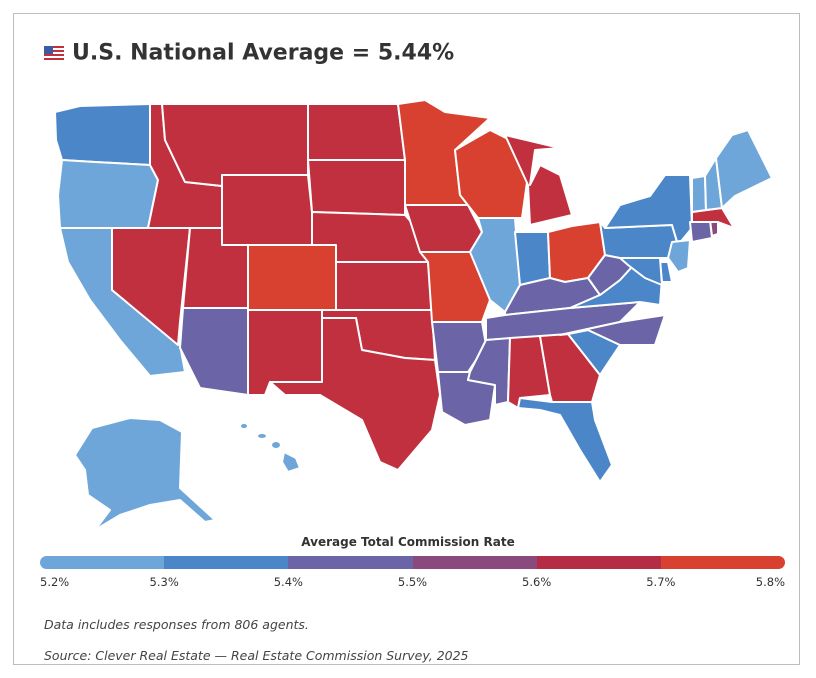 This screenshot has width=816, height=678. What do you see at coordinates (267, 210) in the screenshot?
I see `state-wyoming` at bounding box center [267, 210].